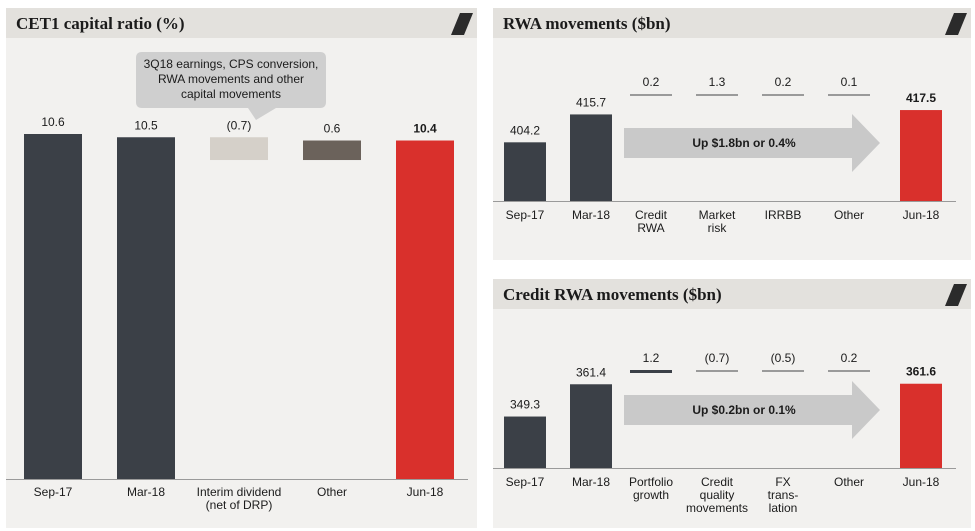 The width and height of the screenshot is (975, 531). What do you see at coordinates (239, 492) in the screenshot?
I see `category-label: Interim dividend` at bounding box center [239, 492].